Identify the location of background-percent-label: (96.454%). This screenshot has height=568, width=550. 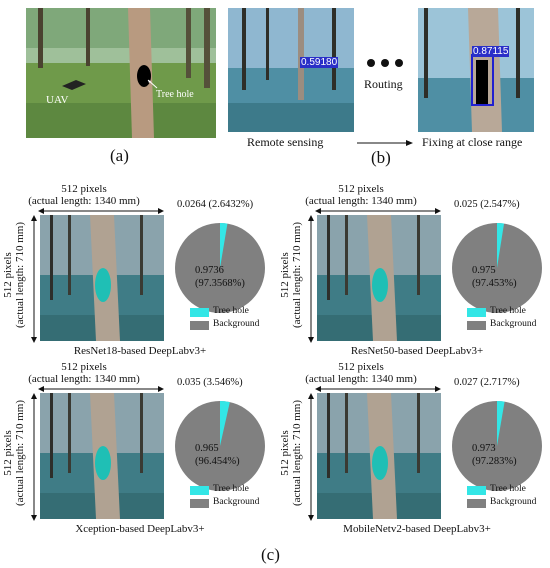
(217, 461).